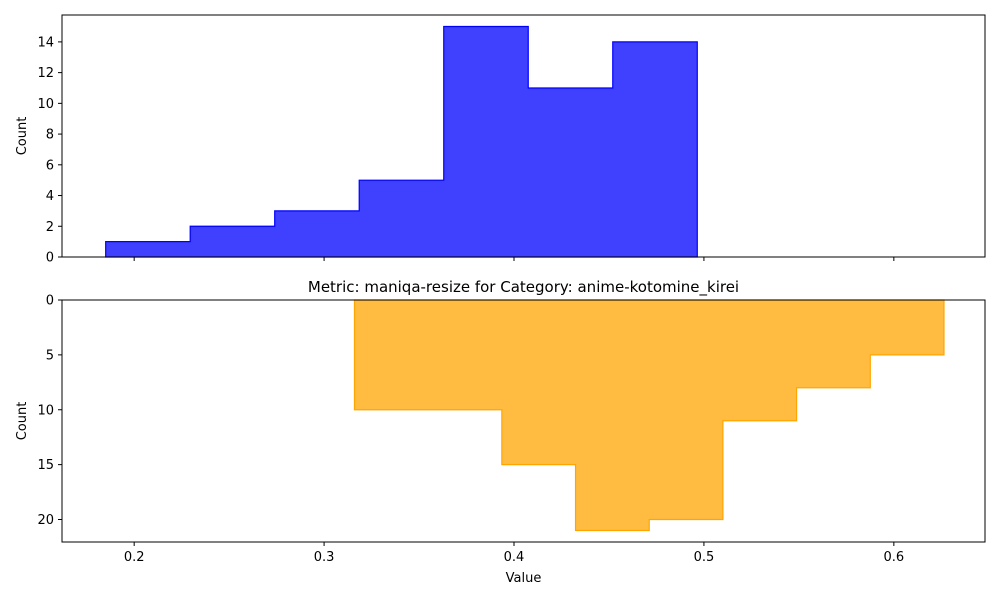 The width and height of the screenshot is (1000, 600). What do you see at coordinates (324, 557) in the screenshot?
I see `x-tick-label: 0.3` at bounding box center [324, 557].